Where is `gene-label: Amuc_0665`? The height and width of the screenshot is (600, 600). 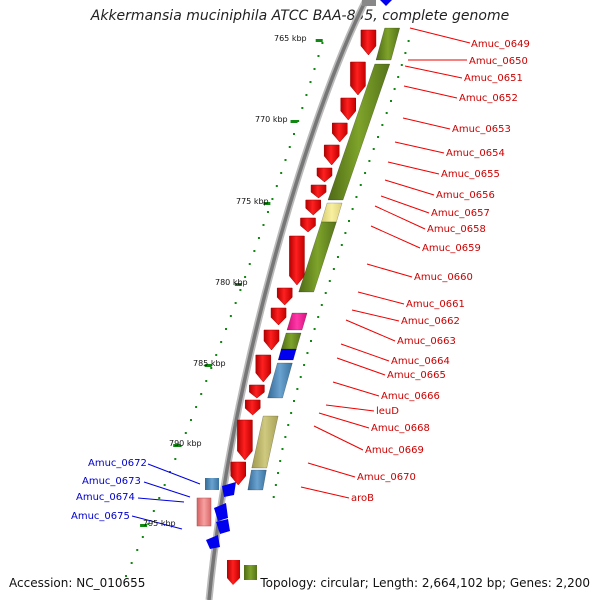
gene-label: Amuc_0665 is located at coordinates (416, 375).